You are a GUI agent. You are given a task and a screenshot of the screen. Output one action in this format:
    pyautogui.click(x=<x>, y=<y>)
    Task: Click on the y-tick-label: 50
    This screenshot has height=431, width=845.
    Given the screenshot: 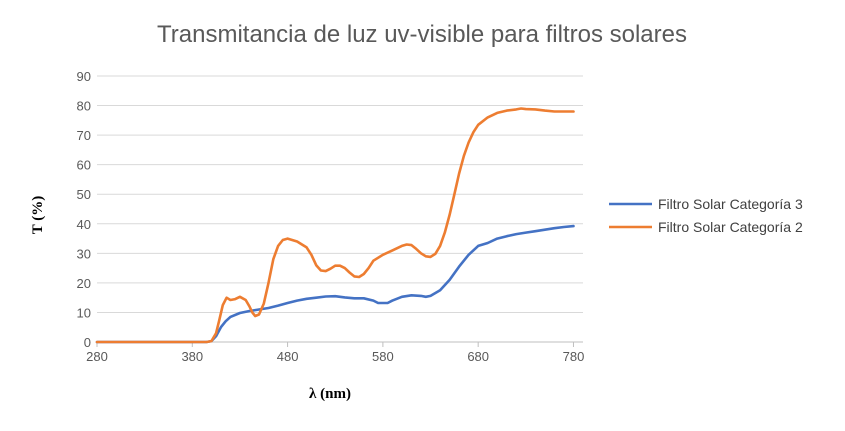 What is the action you would take?
    pyautogui.click(x=84, y=194)
    